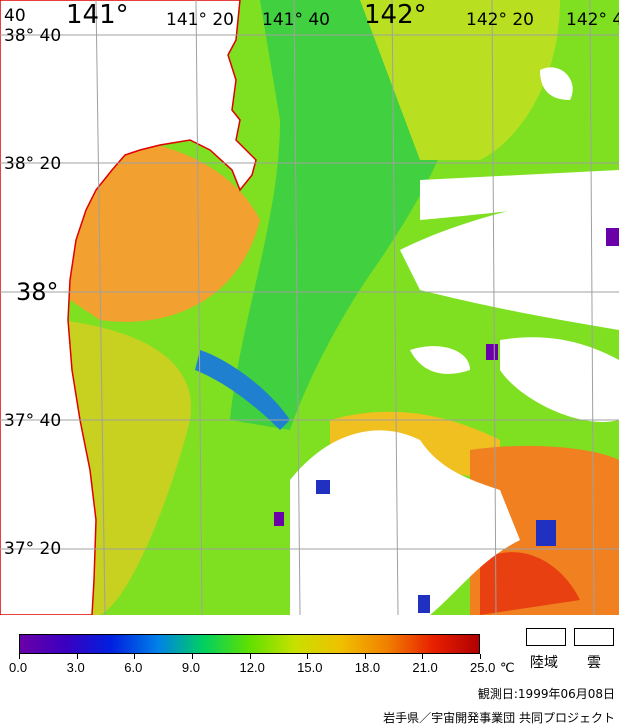 The image size is (619, 726). I want to click on longitude-label: 142° 20, so click(500, 20).